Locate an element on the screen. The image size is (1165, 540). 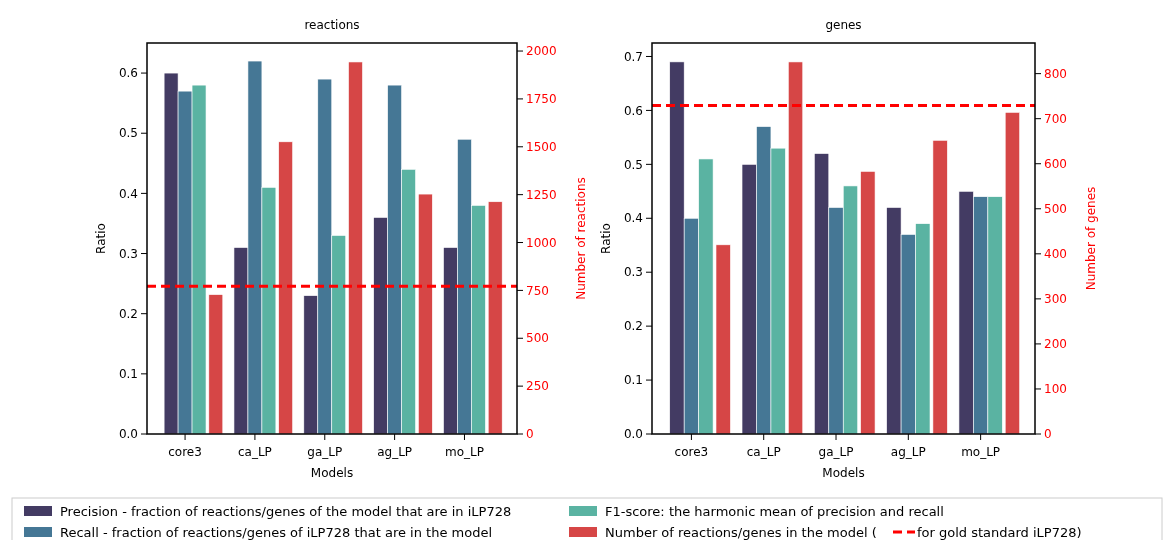
y2-axis-title: Number of genes is located at coordinates (1091, 238).